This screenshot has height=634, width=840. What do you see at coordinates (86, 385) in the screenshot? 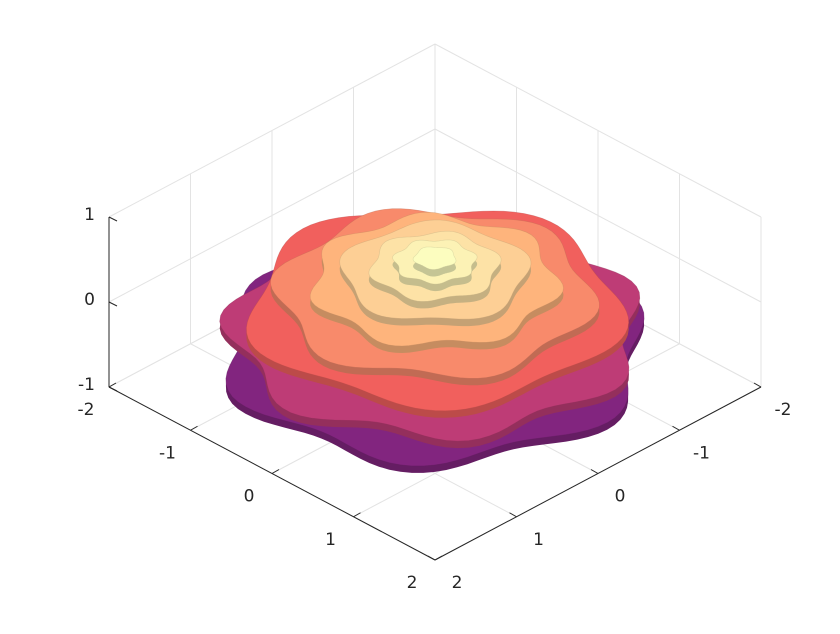
I see `z-tick-label: -1` at bounding box center [86, 385].